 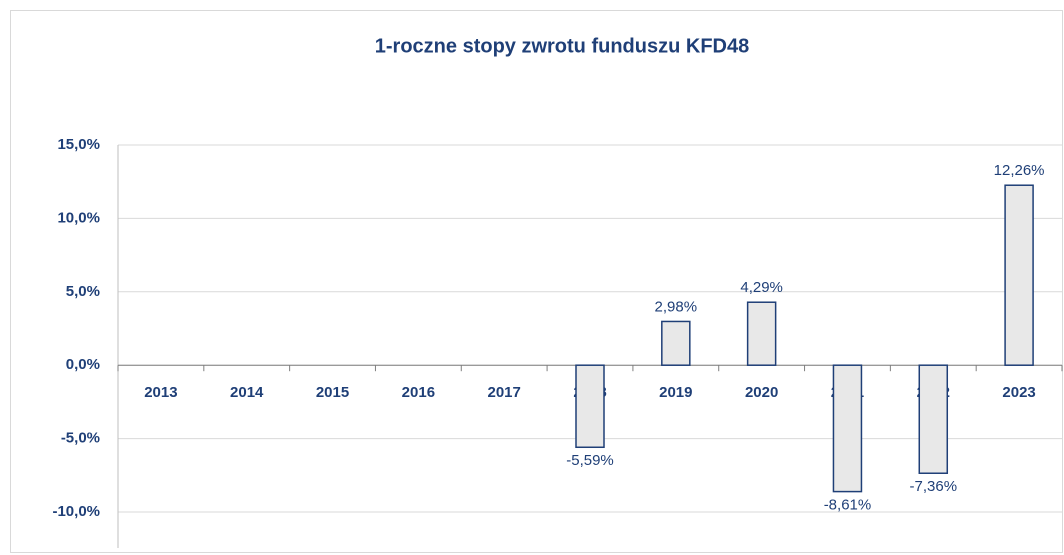 What do you see at coordinates (418, 392) in the screenshot?
I see `x-tick-label: 2016` at bounding box center [418, 392].